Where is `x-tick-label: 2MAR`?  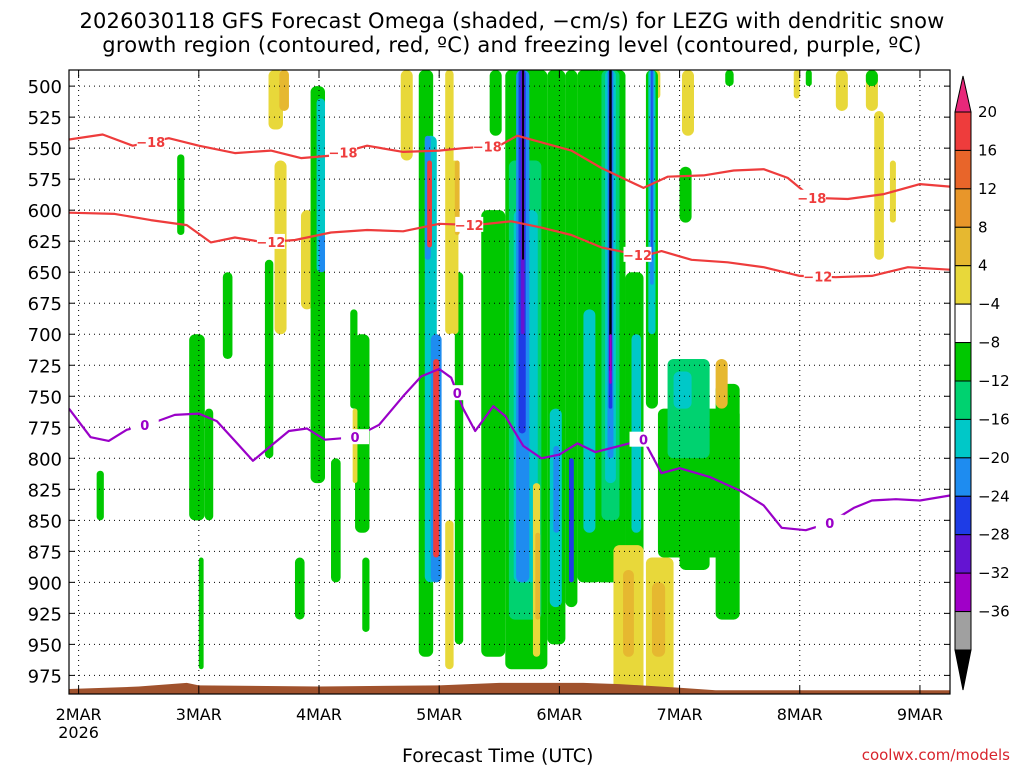 x-tick-label: 2MAR is located at coordinates (79, 714).